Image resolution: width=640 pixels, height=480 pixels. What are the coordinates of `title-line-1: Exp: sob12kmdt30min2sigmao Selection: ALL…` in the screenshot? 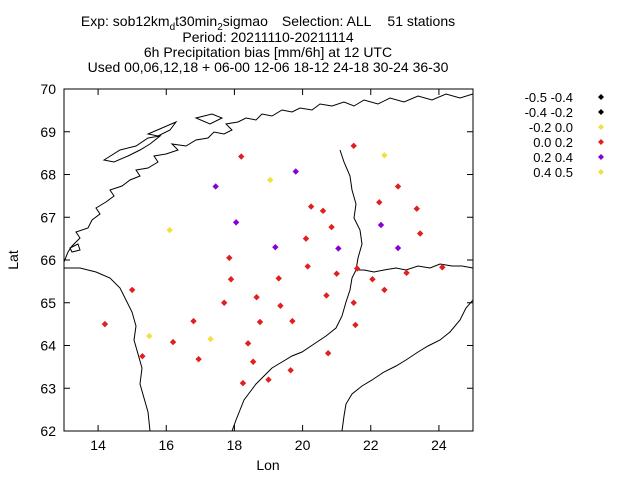 It's located at (268, 23).